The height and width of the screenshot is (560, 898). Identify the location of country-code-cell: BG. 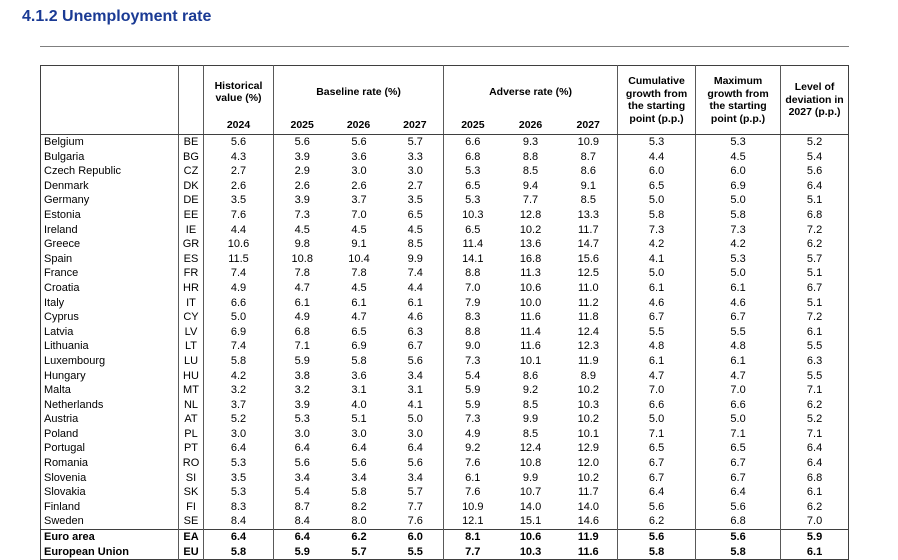
(191, 157).